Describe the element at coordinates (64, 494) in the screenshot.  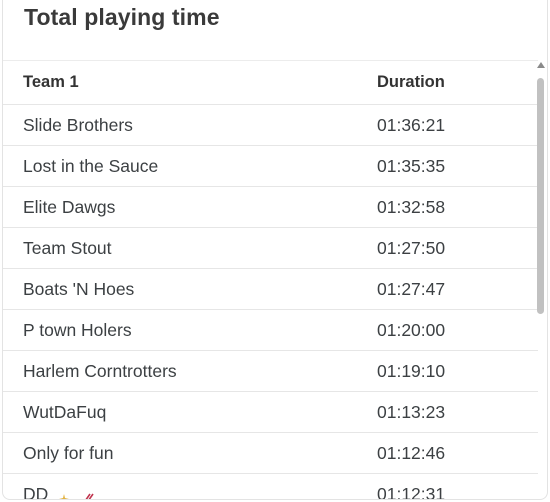
I see `sparkles-icon` at that location.